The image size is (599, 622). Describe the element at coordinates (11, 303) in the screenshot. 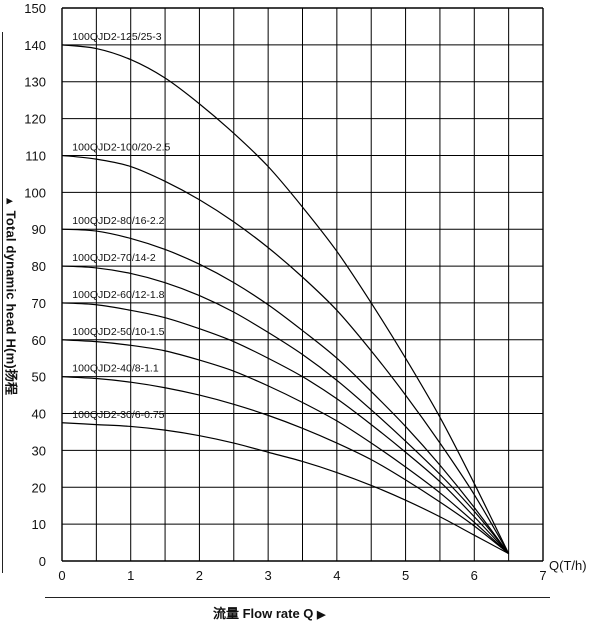

I see `y-axis-label: Total dynamic head H(m)扬程` at that location.